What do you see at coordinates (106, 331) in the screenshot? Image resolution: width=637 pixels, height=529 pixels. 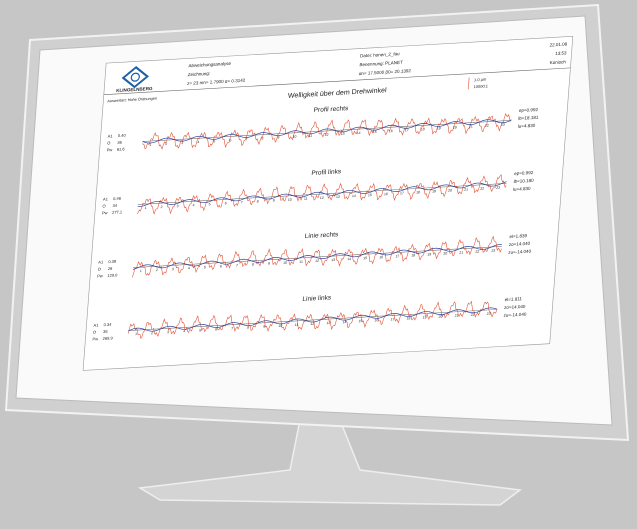 I see `param-value: 35` at bounding box center [106, 331].